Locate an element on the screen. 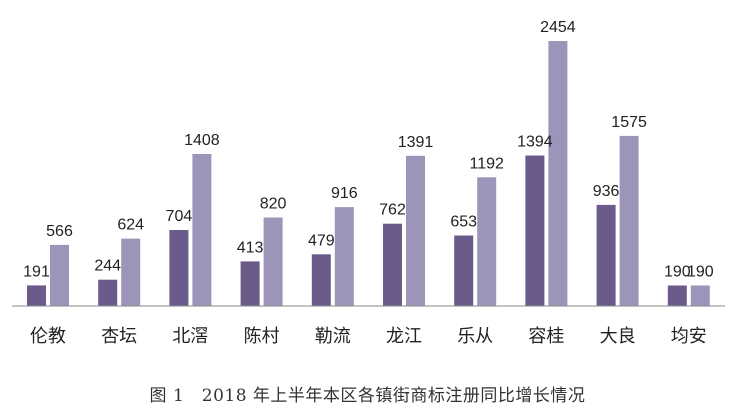  data-label-1-7: 653 is located at coordinates (463, 222).